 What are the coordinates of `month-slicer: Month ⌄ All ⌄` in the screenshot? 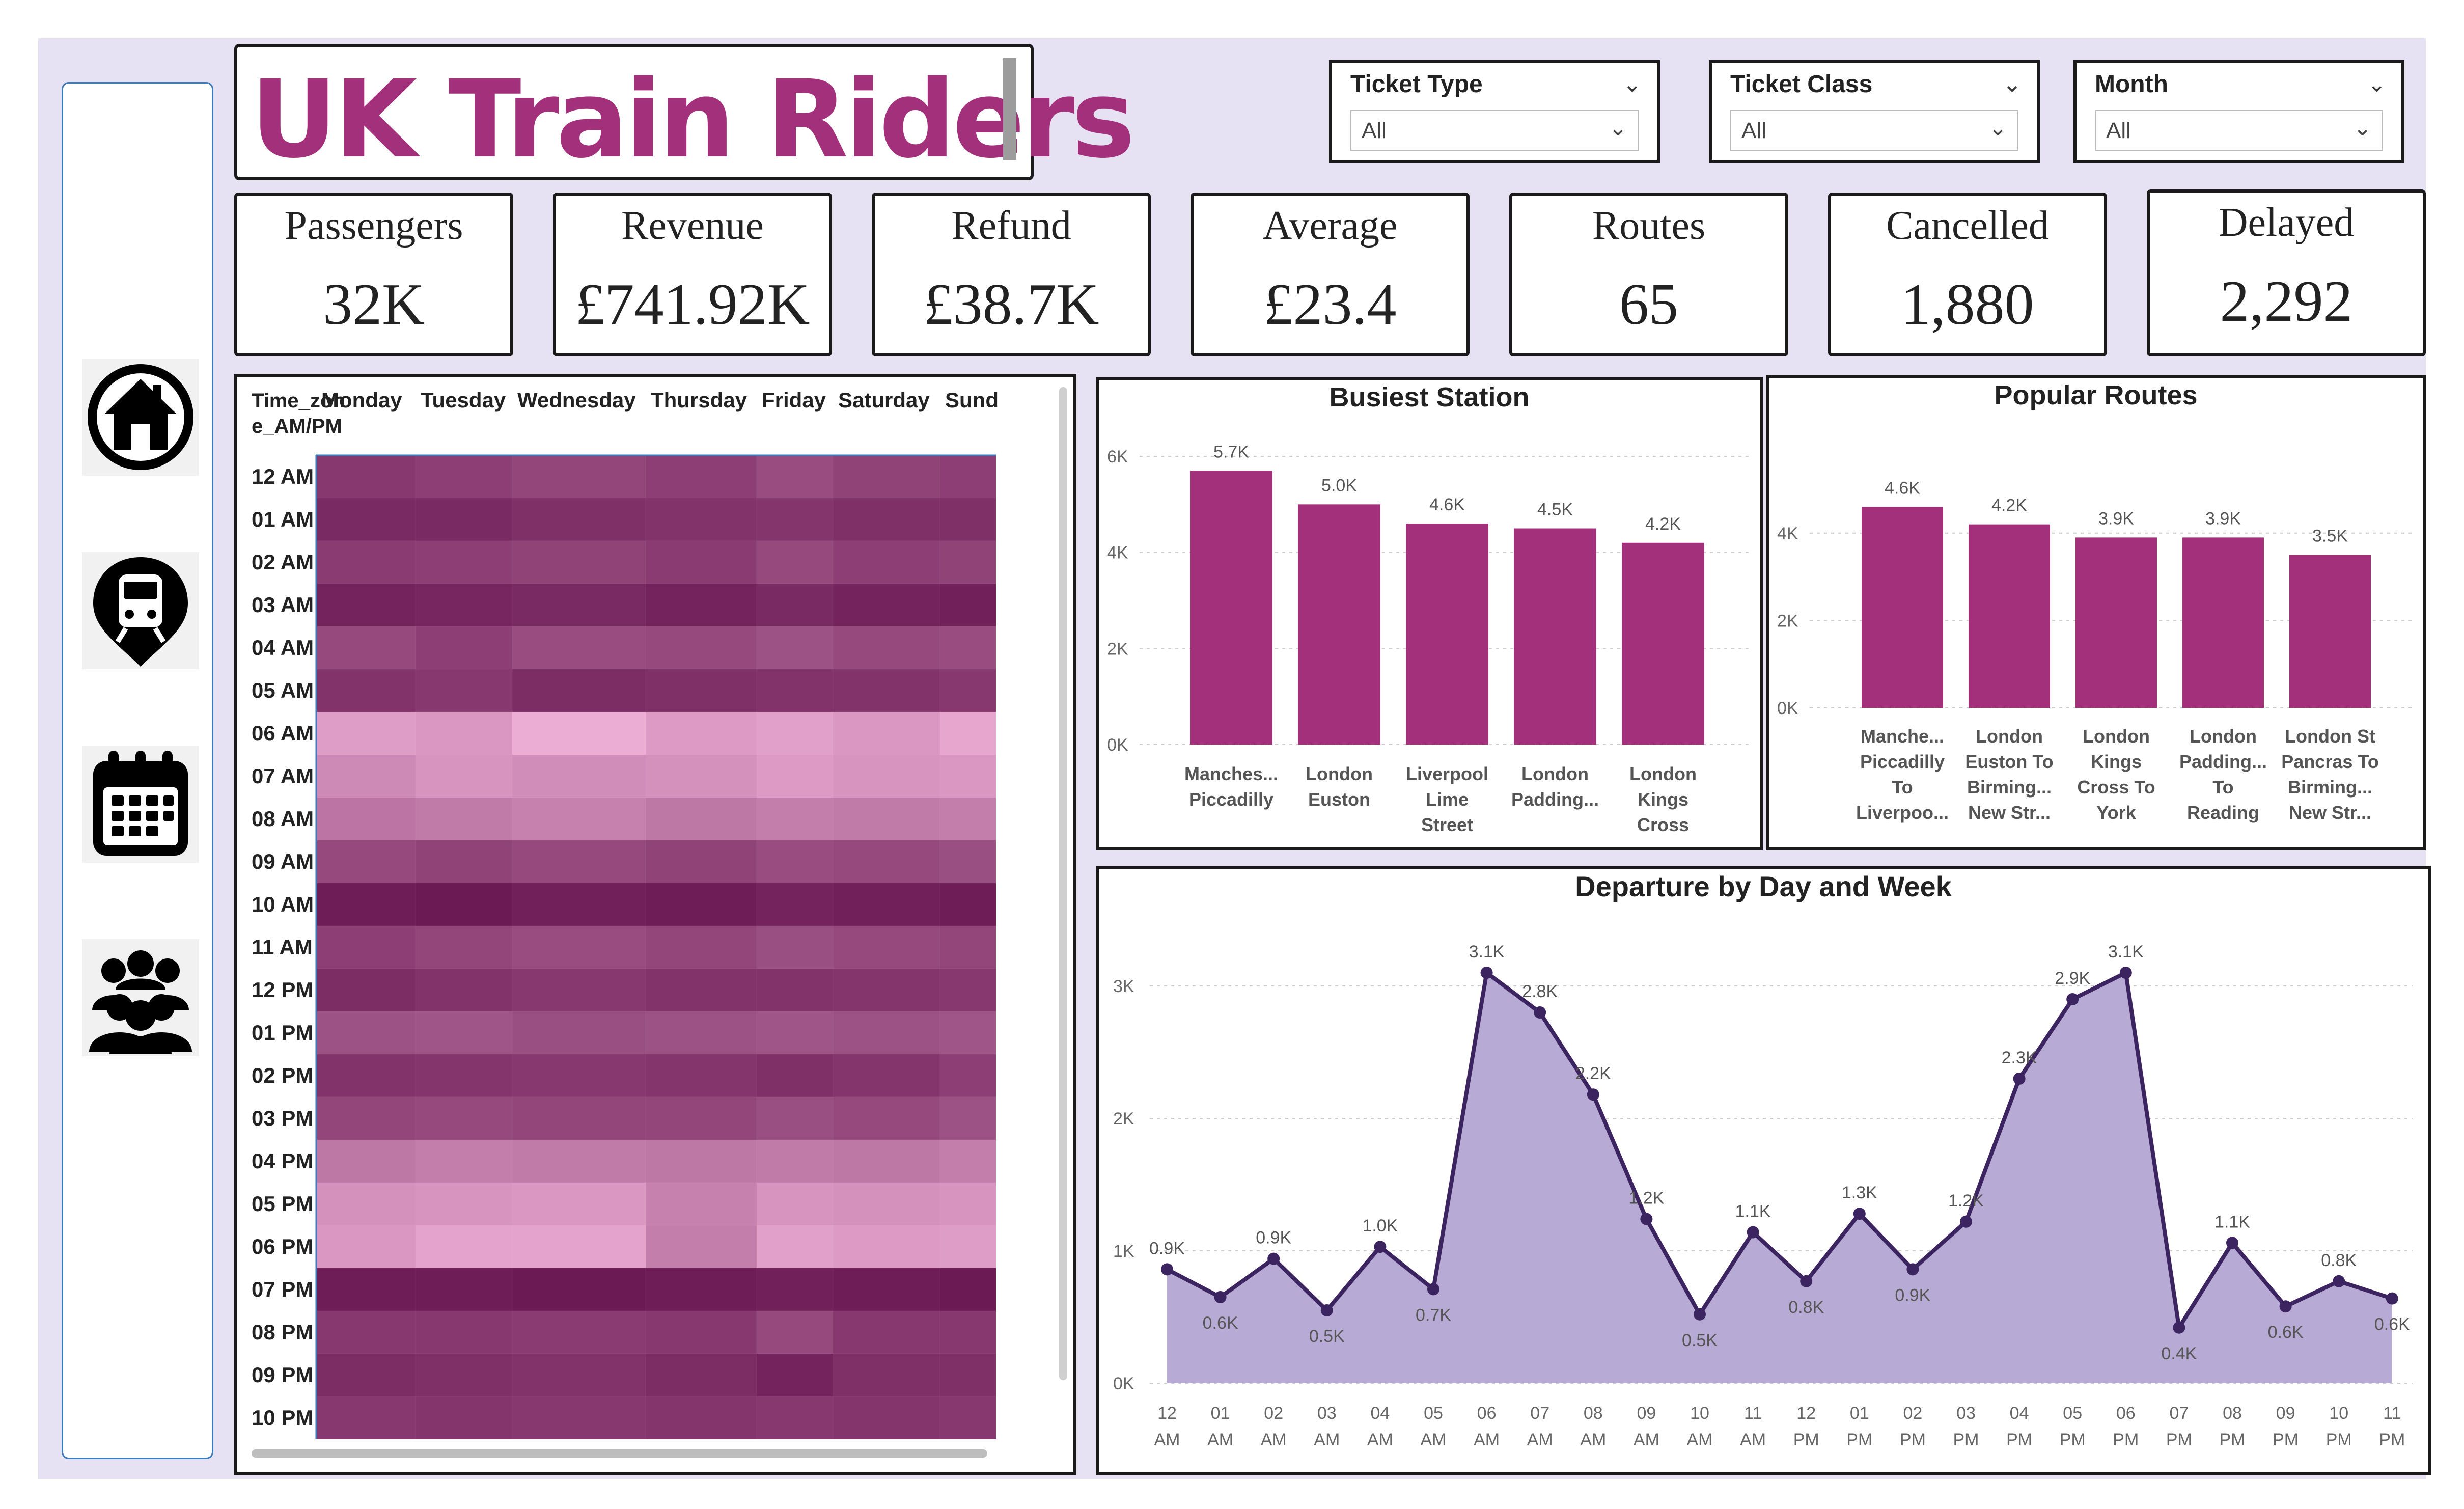 It's located at (2238, 112).